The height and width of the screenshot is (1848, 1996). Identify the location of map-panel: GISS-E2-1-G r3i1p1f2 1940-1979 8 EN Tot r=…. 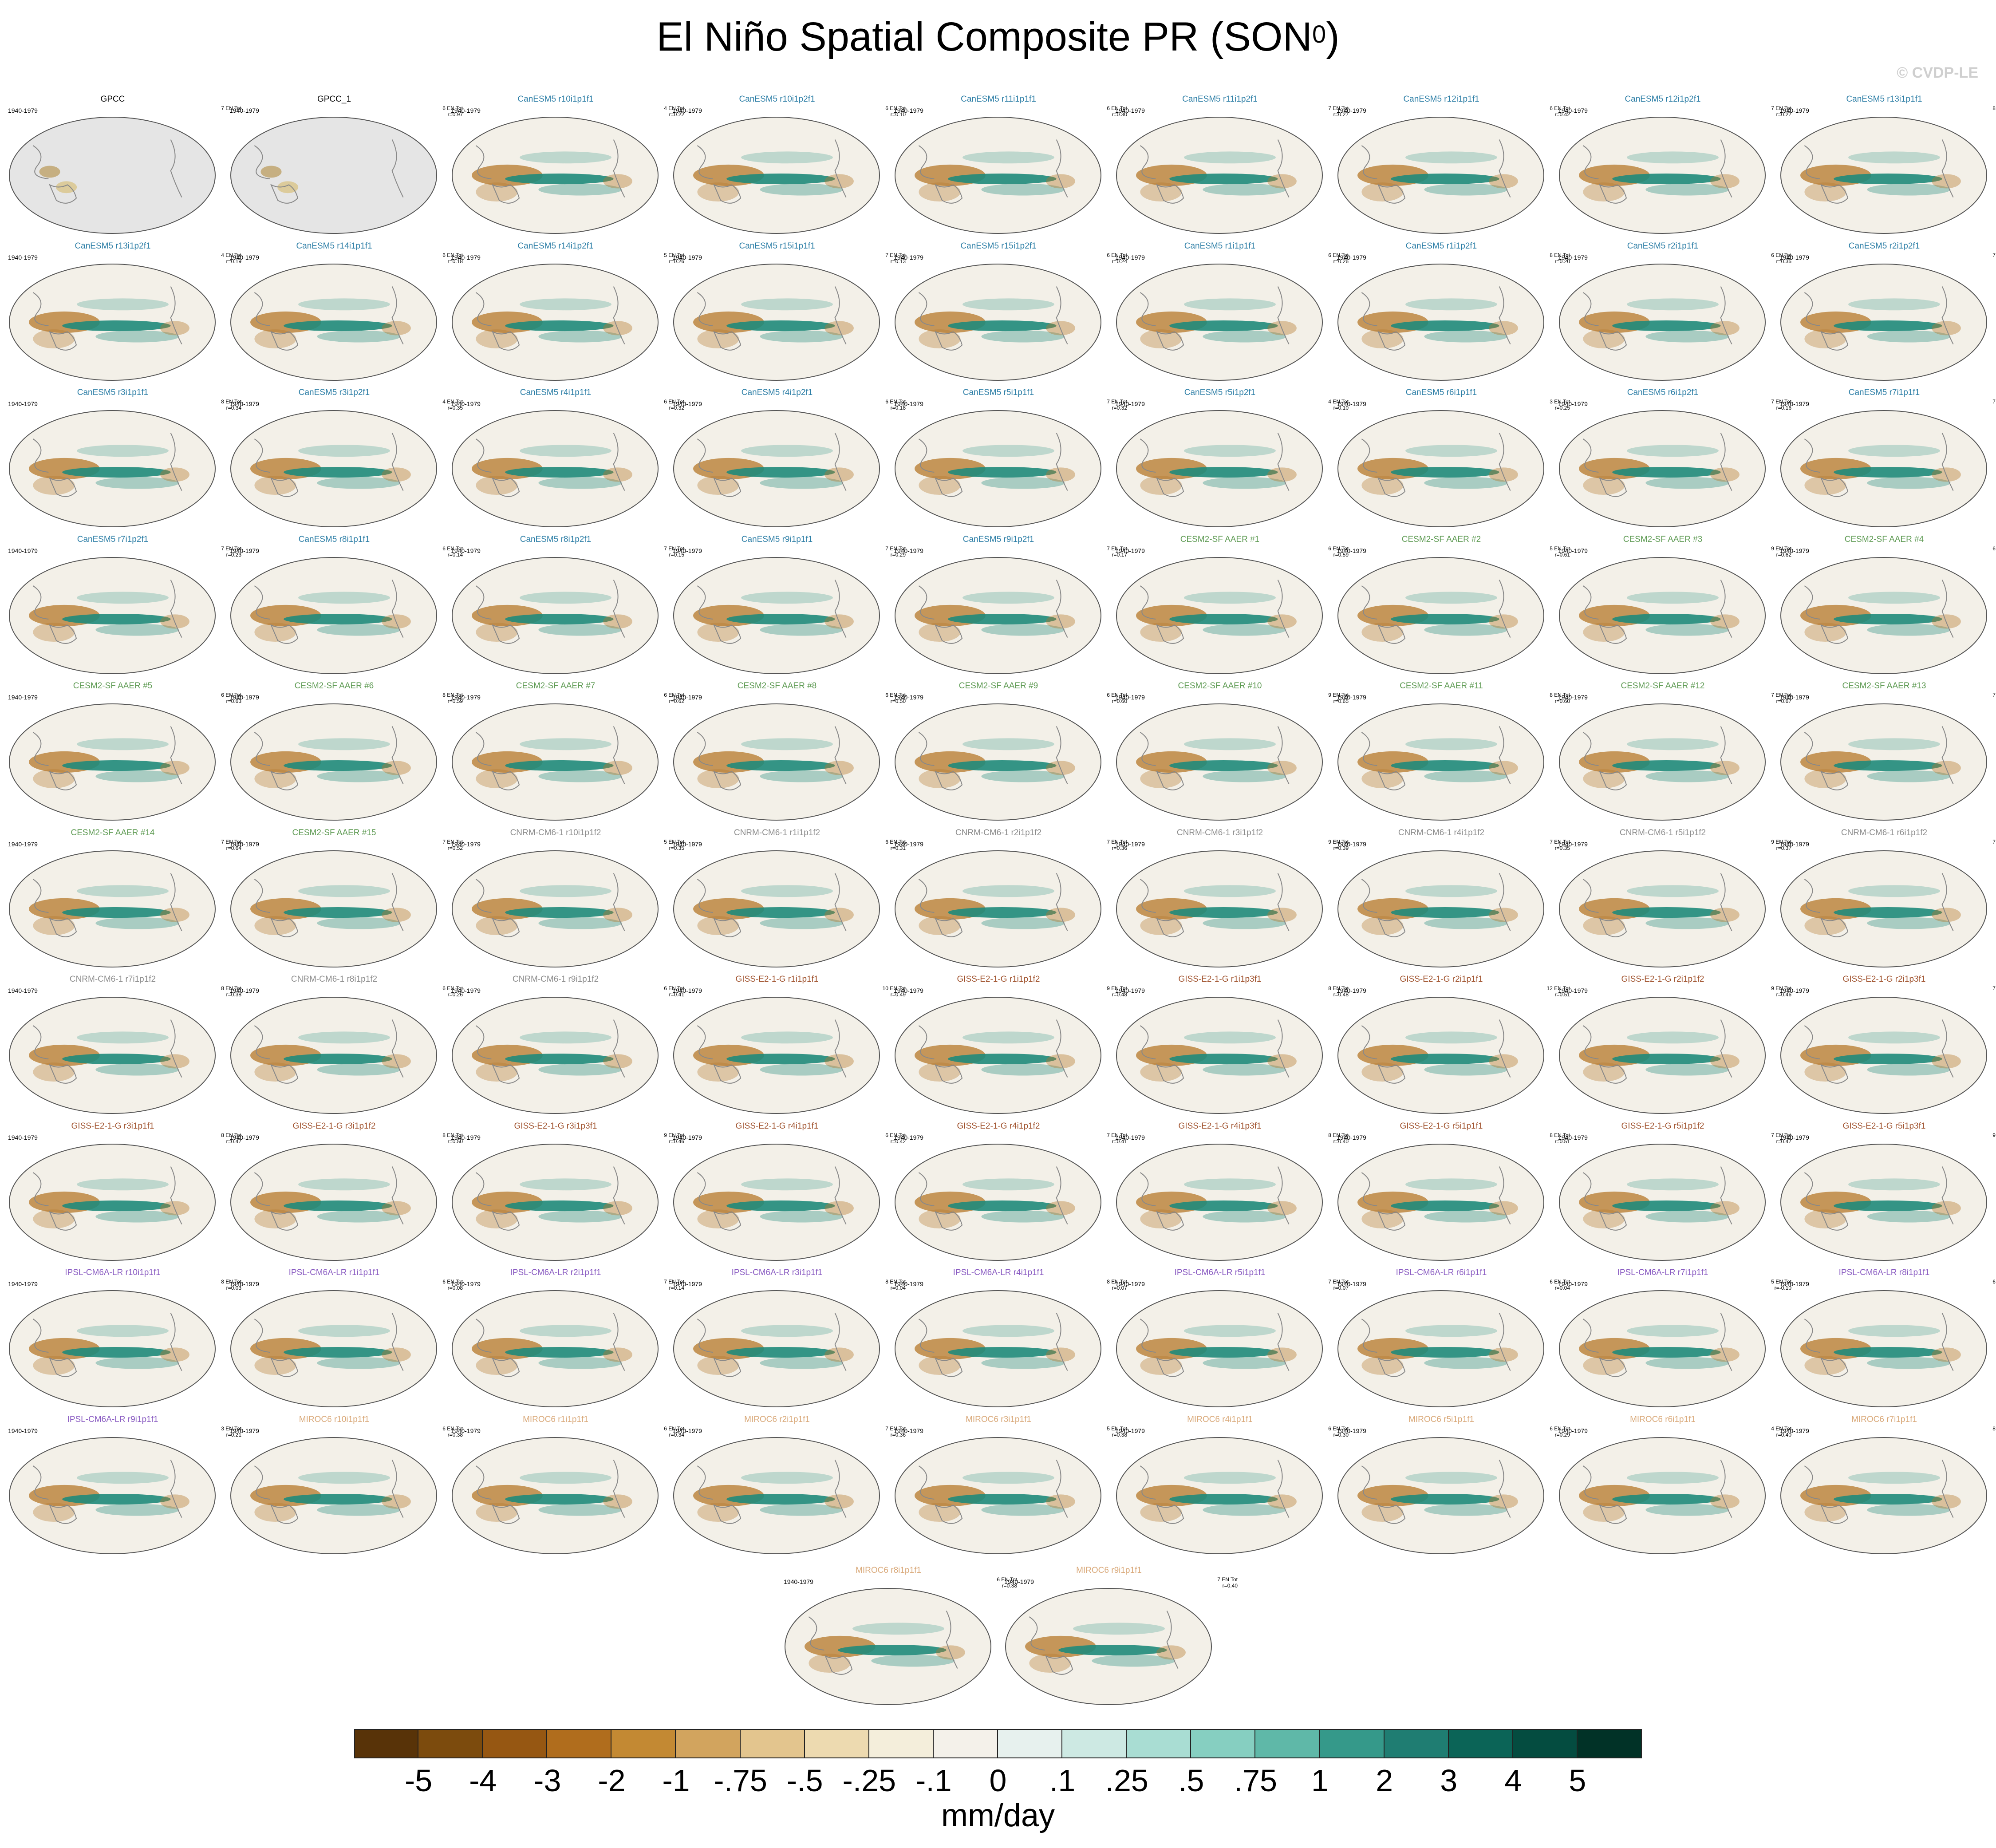
(343, 1195).